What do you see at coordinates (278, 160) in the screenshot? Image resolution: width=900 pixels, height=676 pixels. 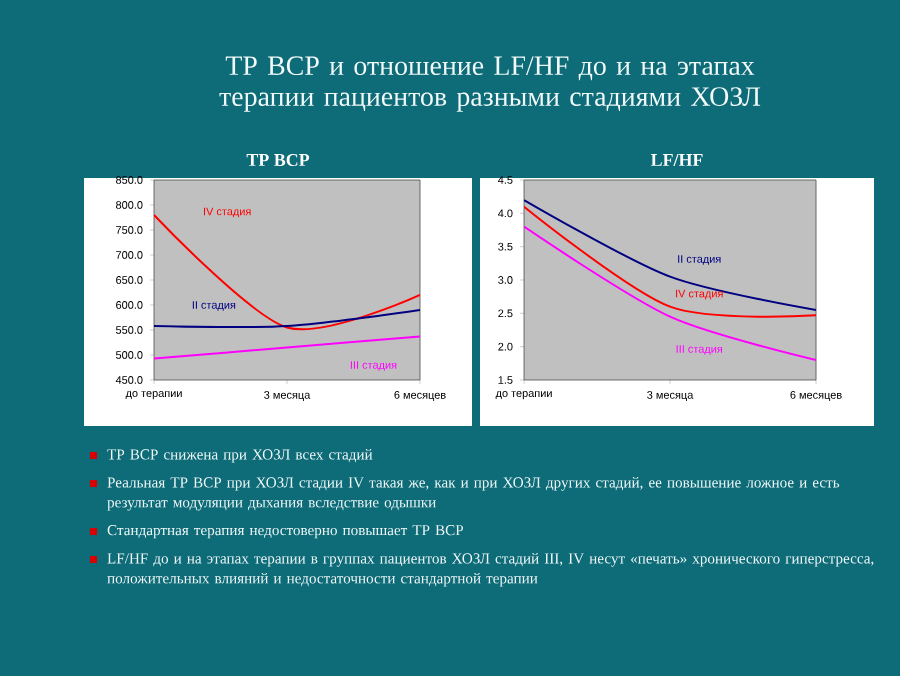 I see `chart-title: ТР ВСР` at bounding box center [278, 160].